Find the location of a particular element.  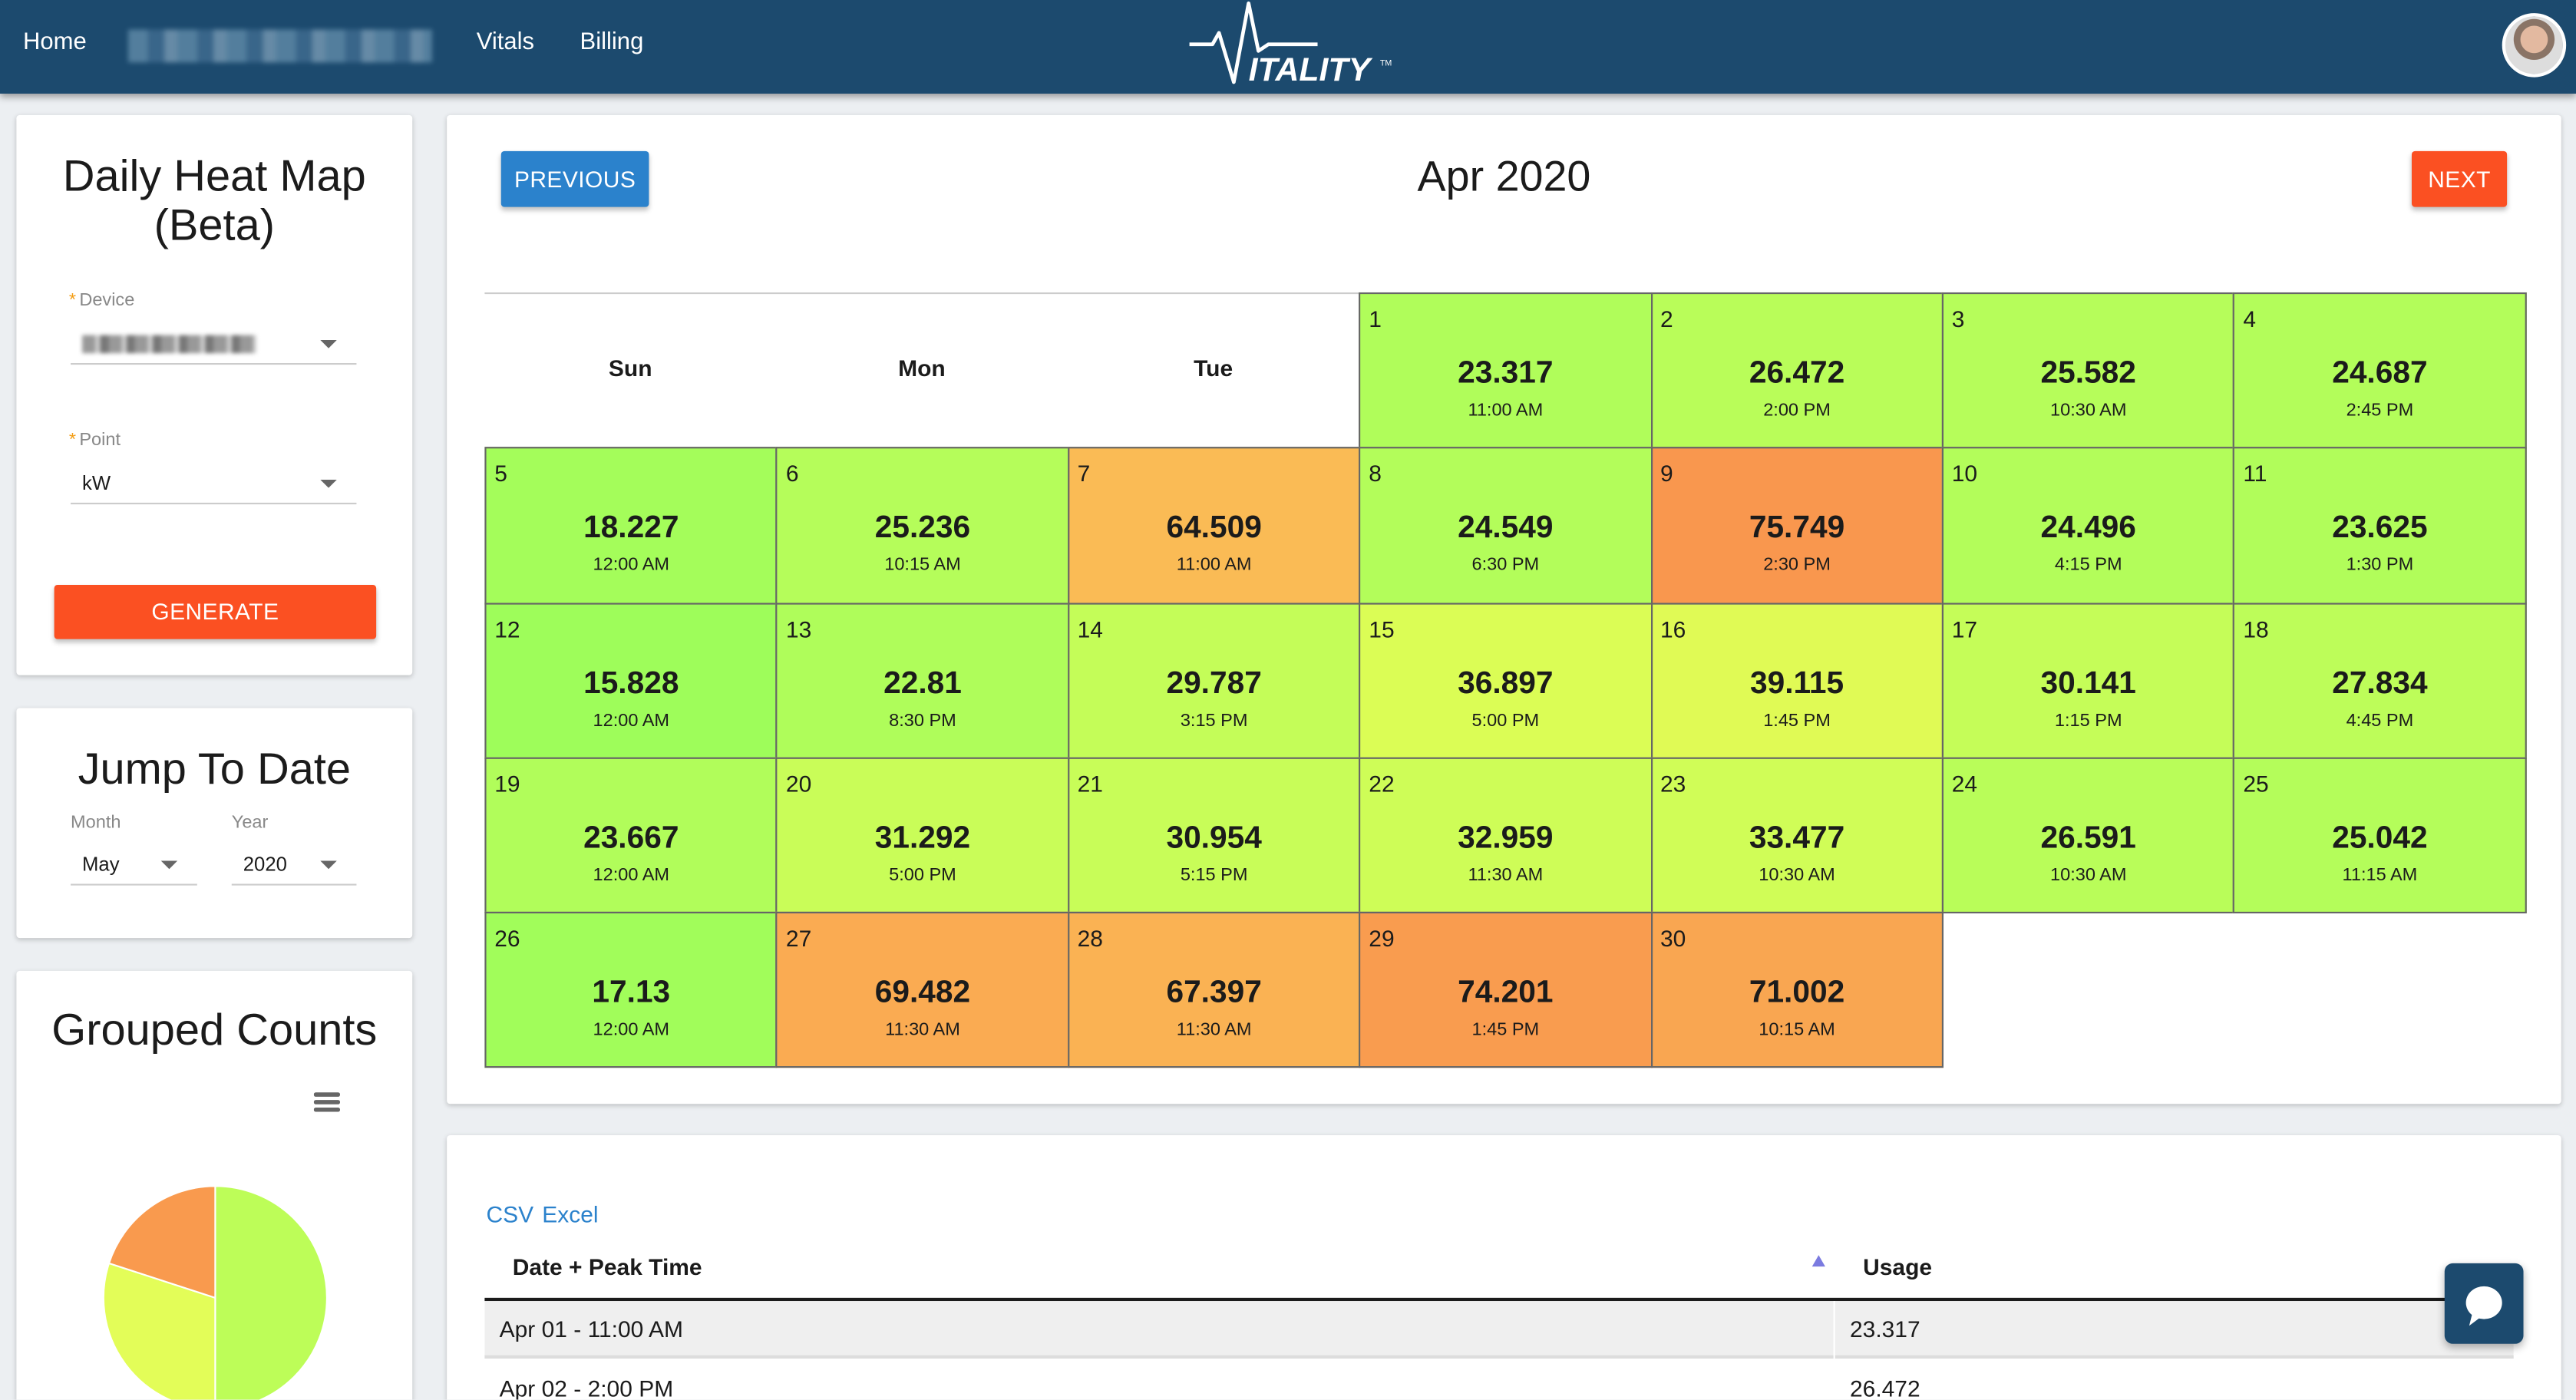

calendar-day-cell: 9 75.749 2:30 PM is located at coordinates (1797, 525).